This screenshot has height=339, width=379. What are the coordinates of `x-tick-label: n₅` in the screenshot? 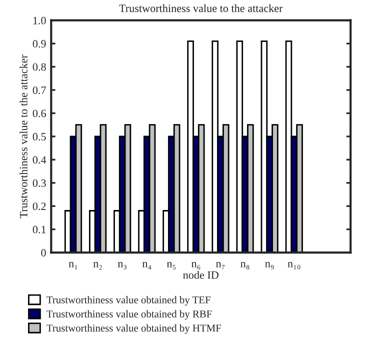 It's located at (171, 266).